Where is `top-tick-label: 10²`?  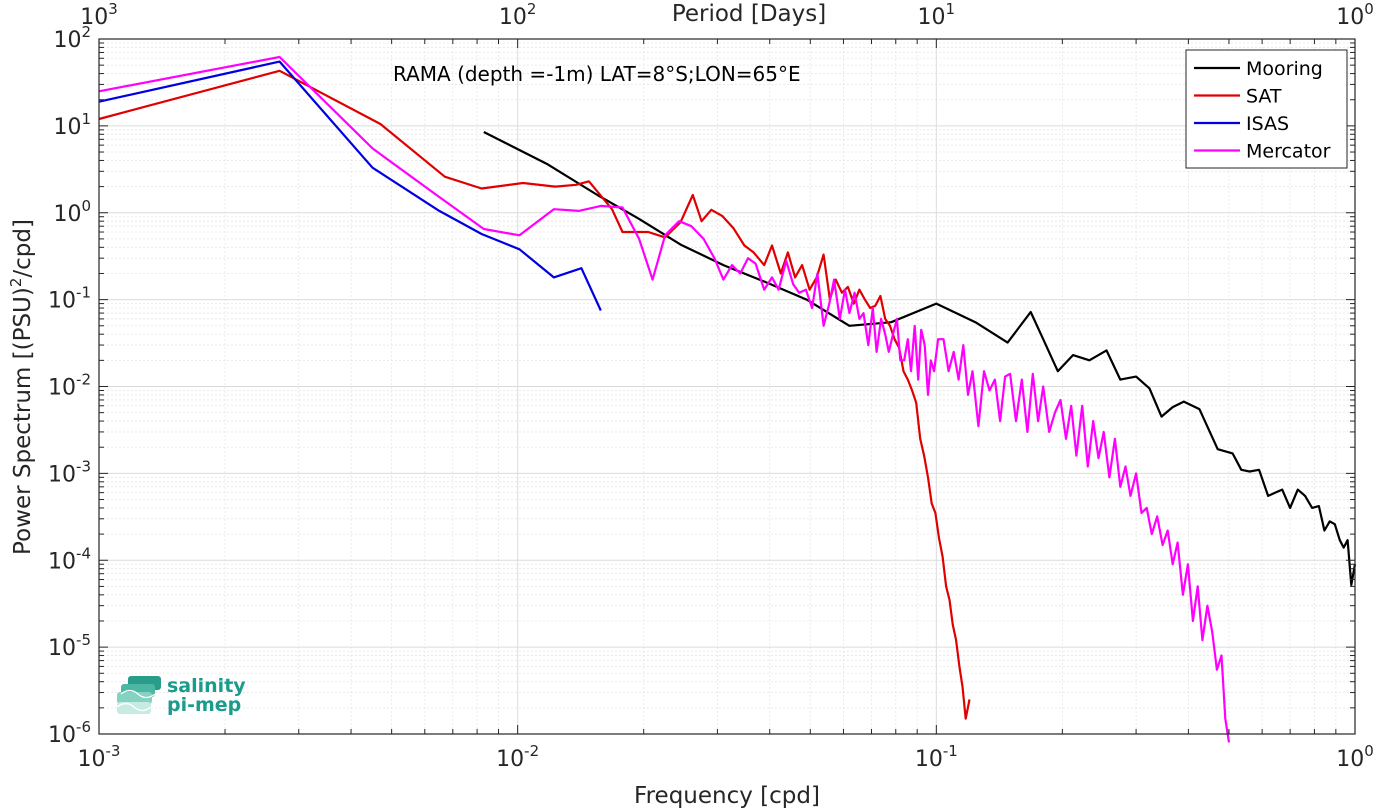
top-tick-label: 10² is located at coordinates (518, 15).